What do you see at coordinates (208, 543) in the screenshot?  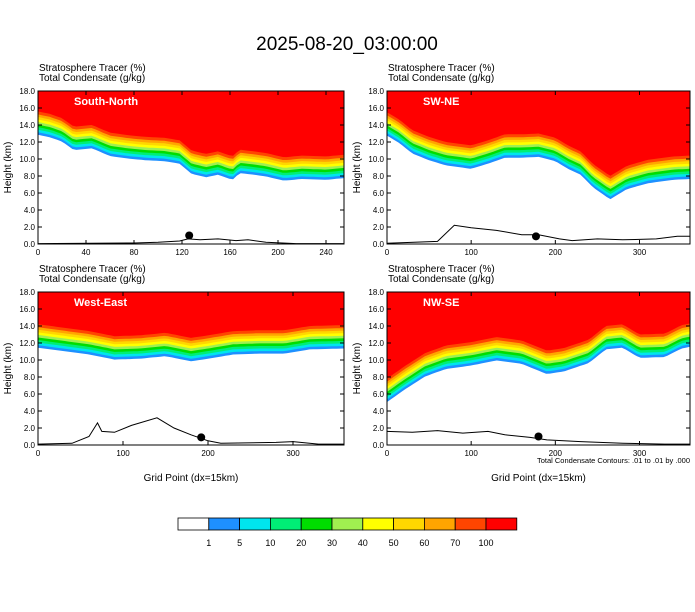 I see `legend-label: 1` at bounding box center [208, 543].